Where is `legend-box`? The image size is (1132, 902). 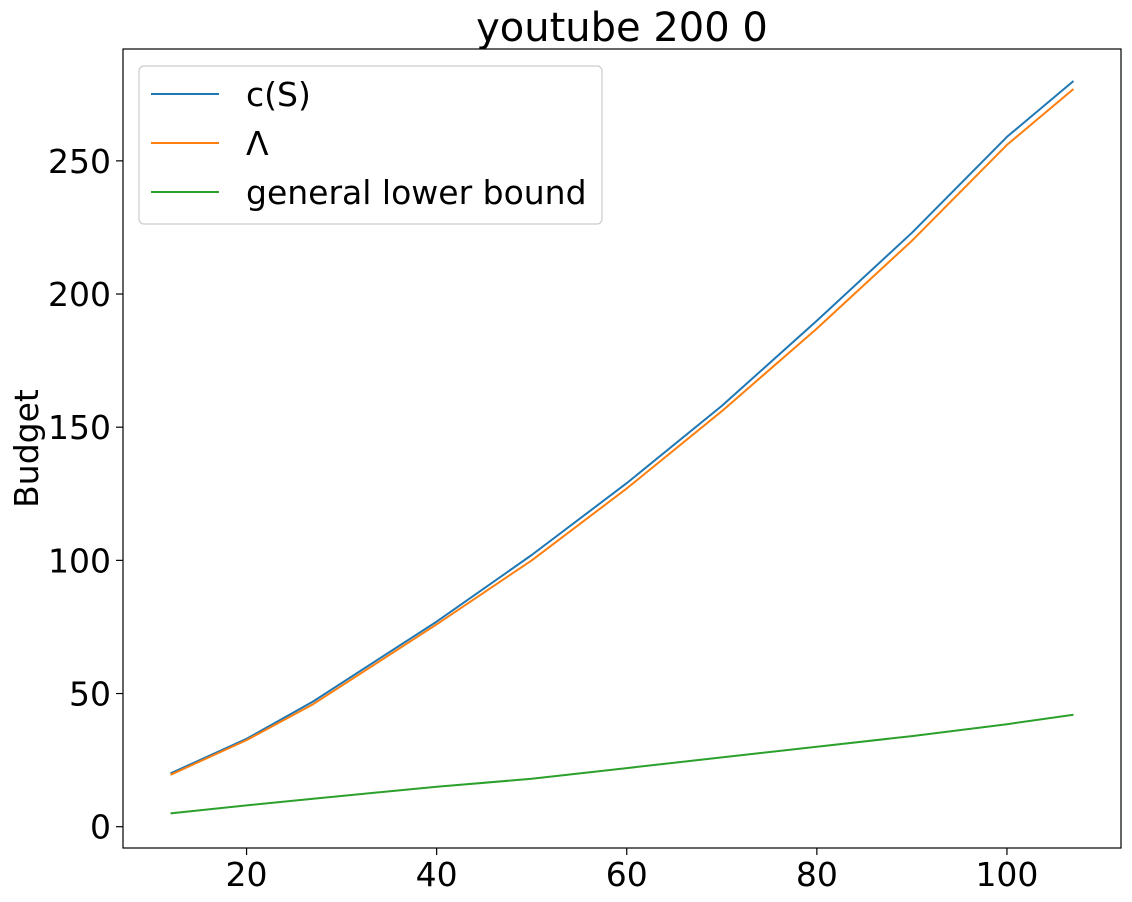 legend-box is located at coordinates (370, 145).